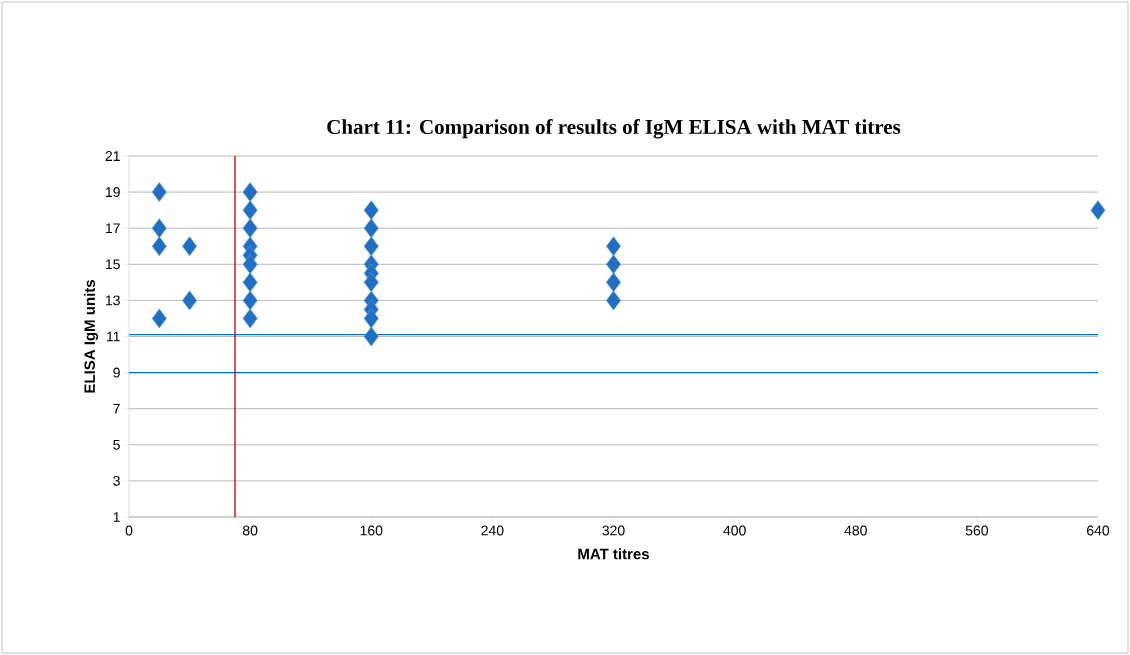 Image resolution: width=1130 pixels, height=655 pixels. Describe the element at coordinates (613, 530) in the screenshot. I see `x-tick-label: 320` at that location.